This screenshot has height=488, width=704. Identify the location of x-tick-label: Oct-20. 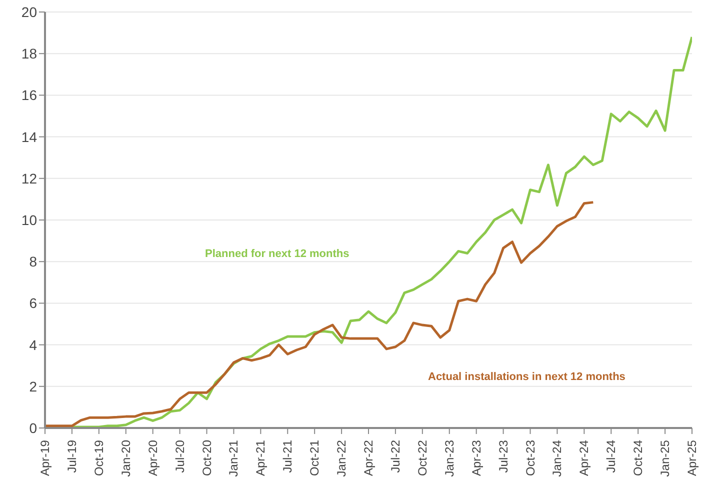
(207, 458).